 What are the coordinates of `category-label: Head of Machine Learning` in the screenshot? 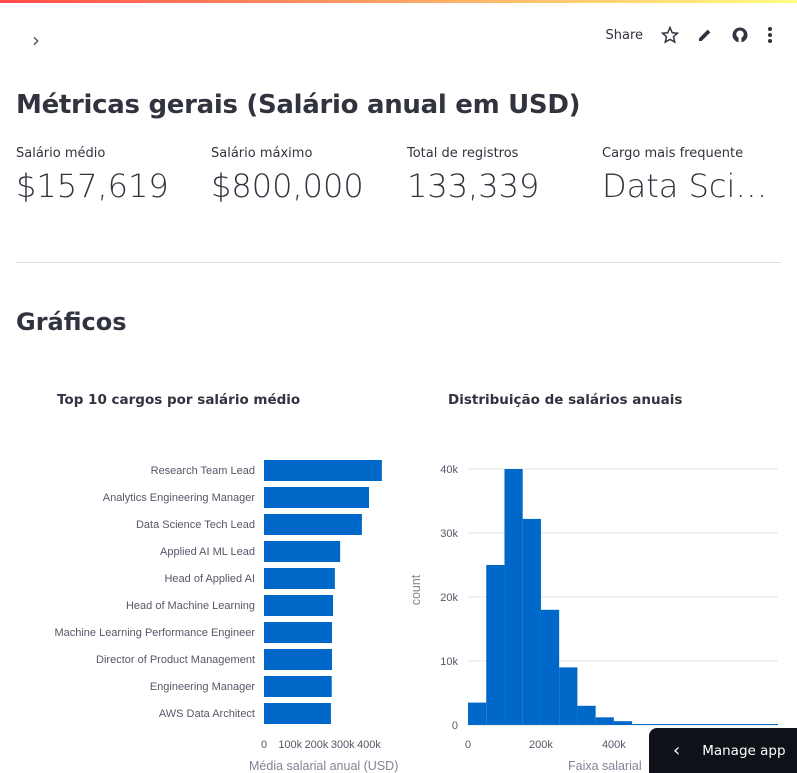 It's located at (190, 606).